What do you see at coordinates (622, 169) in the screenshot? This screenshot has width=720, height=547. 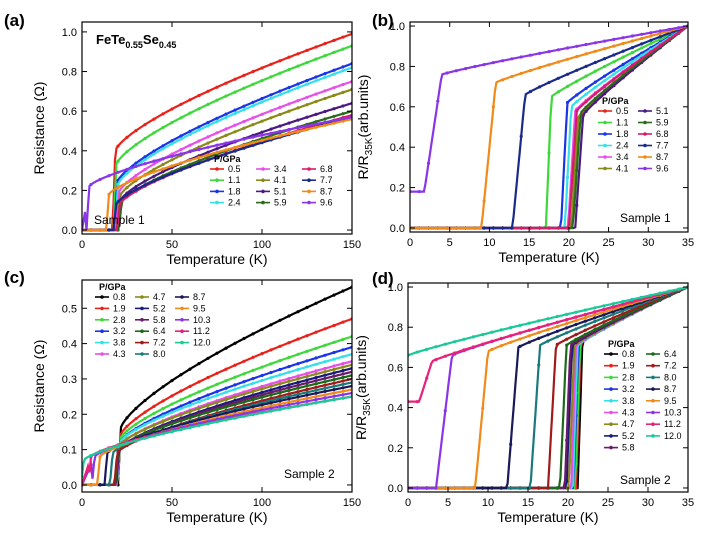 I see `legend-label: 4.1` at bounding box center [622, 169].